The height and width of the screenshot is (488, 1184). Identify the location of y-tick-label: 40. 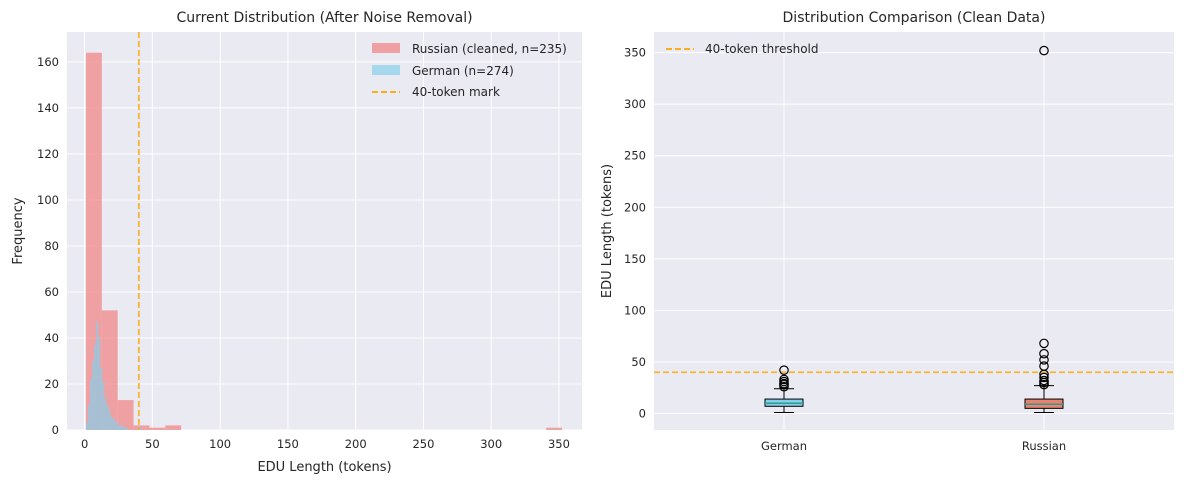
(51, 338).